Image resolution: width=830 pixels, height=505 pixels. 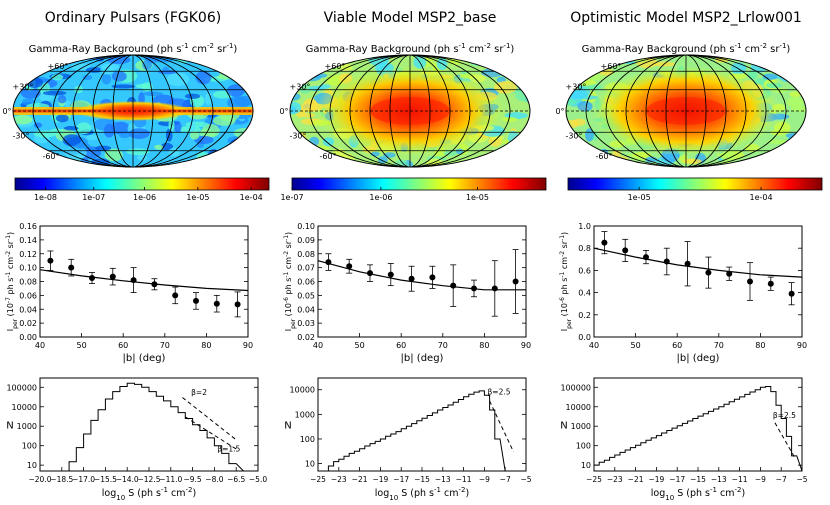 I want to click on powerlaw-label: β=1.5, so click(x=228, y=449).